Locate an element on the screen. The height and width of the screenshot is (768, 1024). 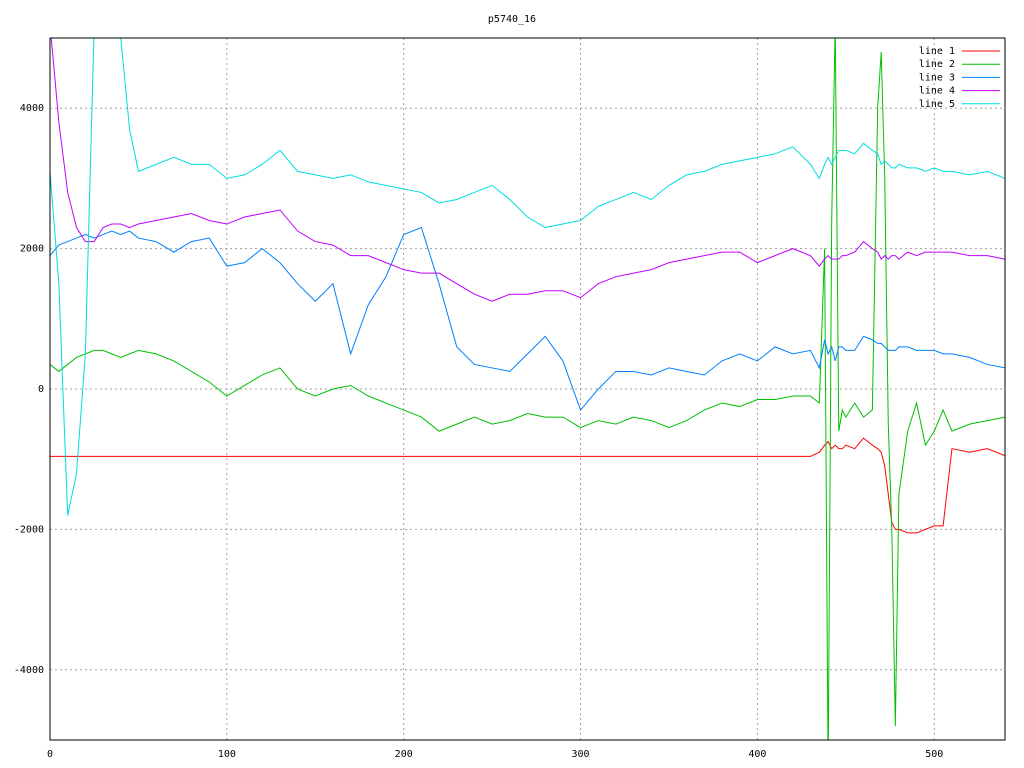
legend-label: line 2 is located at coordinates (937, 64).